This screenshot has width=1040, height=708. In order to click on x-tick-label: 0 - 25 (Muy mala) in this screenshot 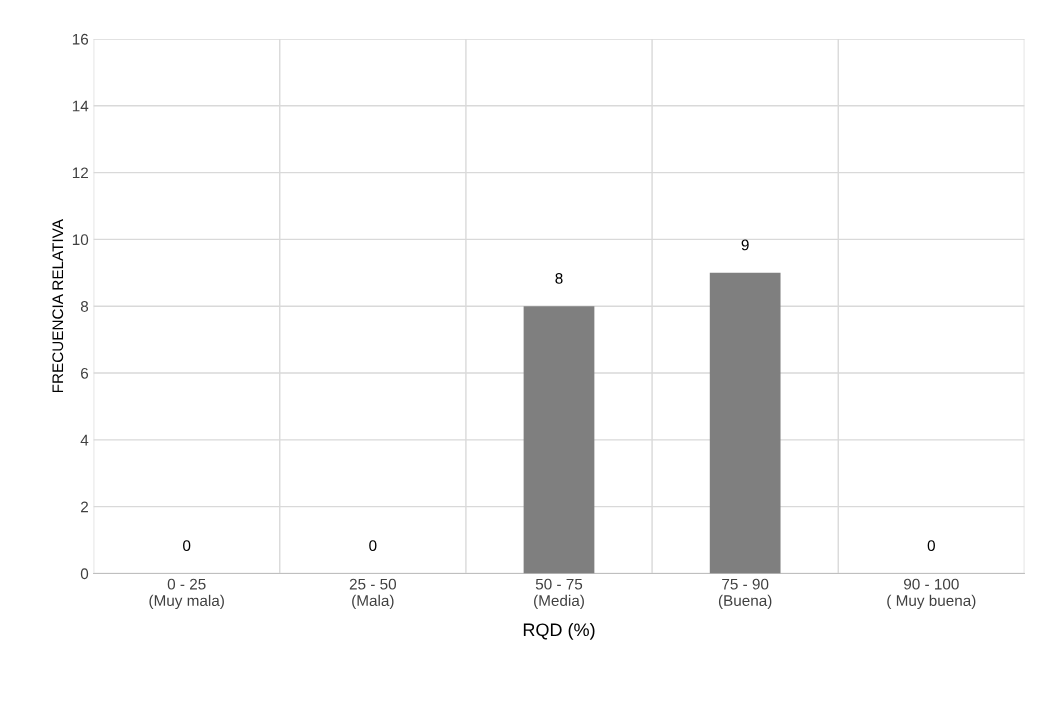, I will do `click(186, 594)`.